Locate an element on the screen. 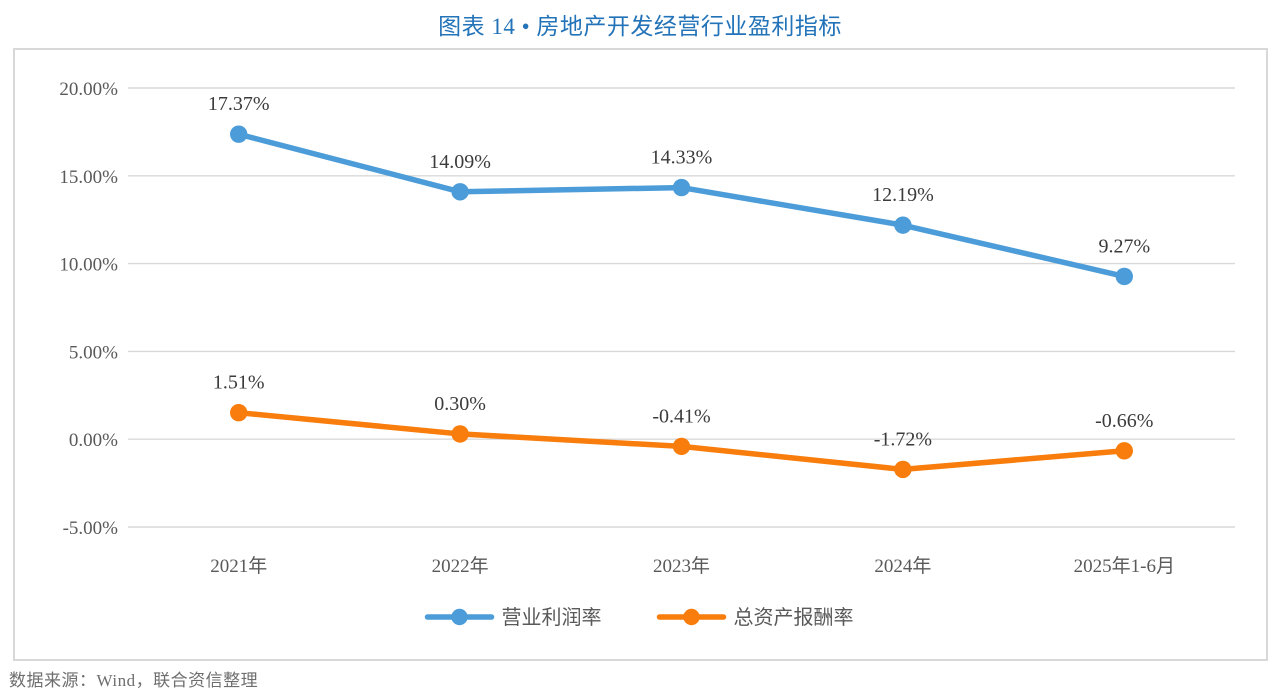 This screenshot has width=1280, height=699. y-axis-tick-label: 0.00% is located at coordinates (93, 440).